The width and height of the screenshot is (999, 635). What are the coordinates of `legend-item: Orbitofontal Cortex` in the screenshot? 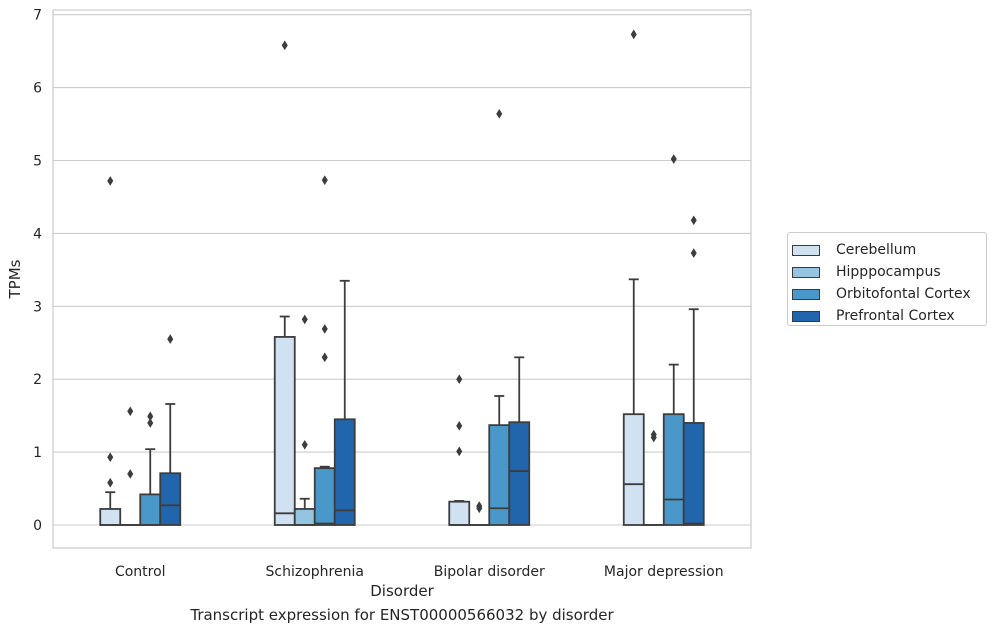 It's located at (881, 294).